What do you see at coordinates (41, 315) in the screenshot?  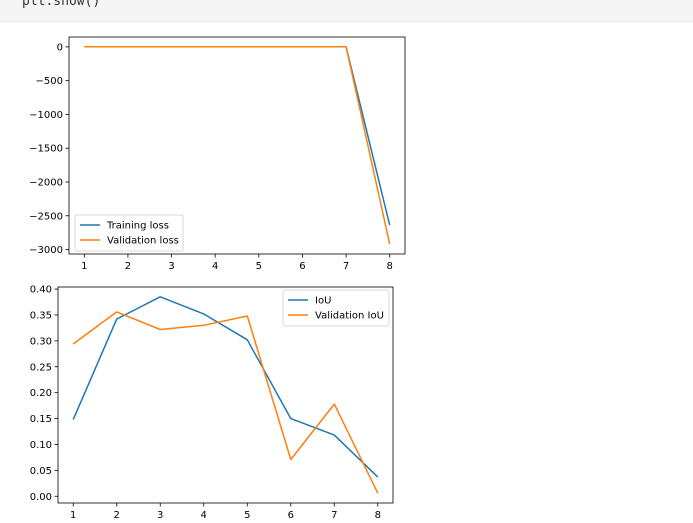 I see `y-tick-label: 0.35` at bounding box center [41, 315].